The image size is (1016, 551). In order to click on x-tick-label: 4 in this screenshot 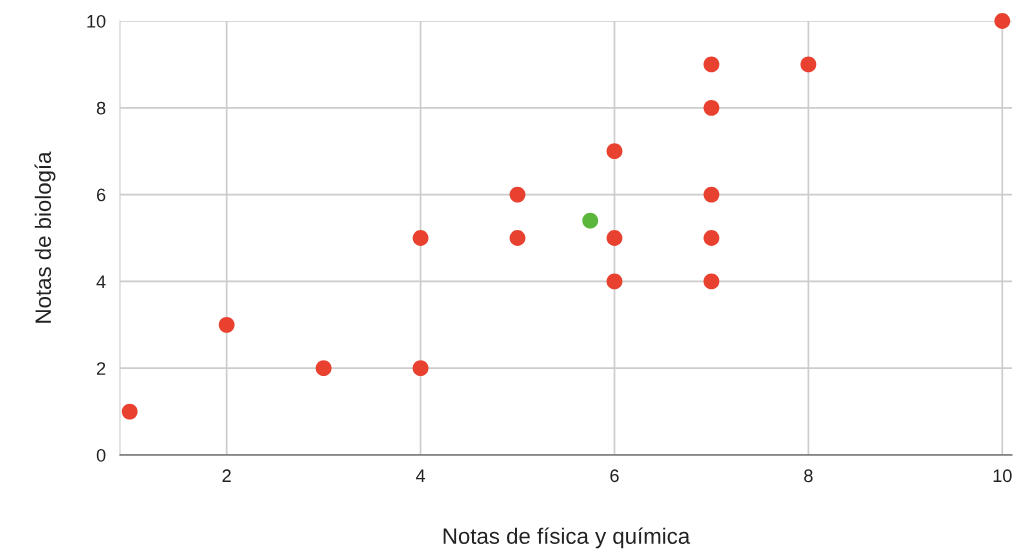, I will do `click(420, 475)`.